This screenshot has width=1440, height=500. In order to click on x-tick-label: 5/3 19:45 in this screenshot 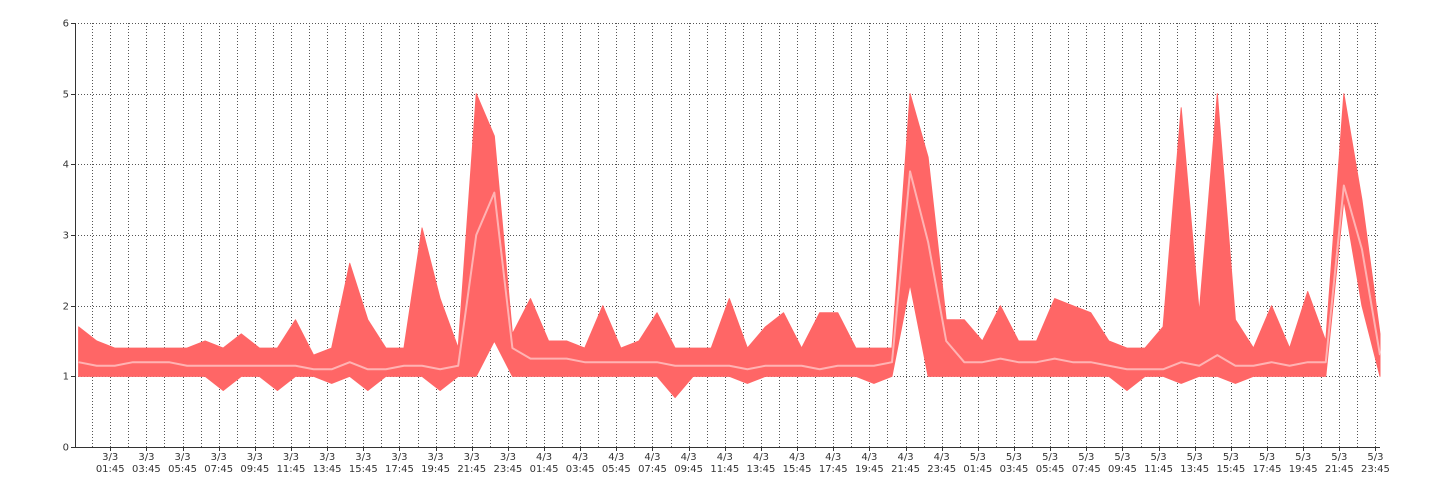, I will do `click(1303, 463)`.